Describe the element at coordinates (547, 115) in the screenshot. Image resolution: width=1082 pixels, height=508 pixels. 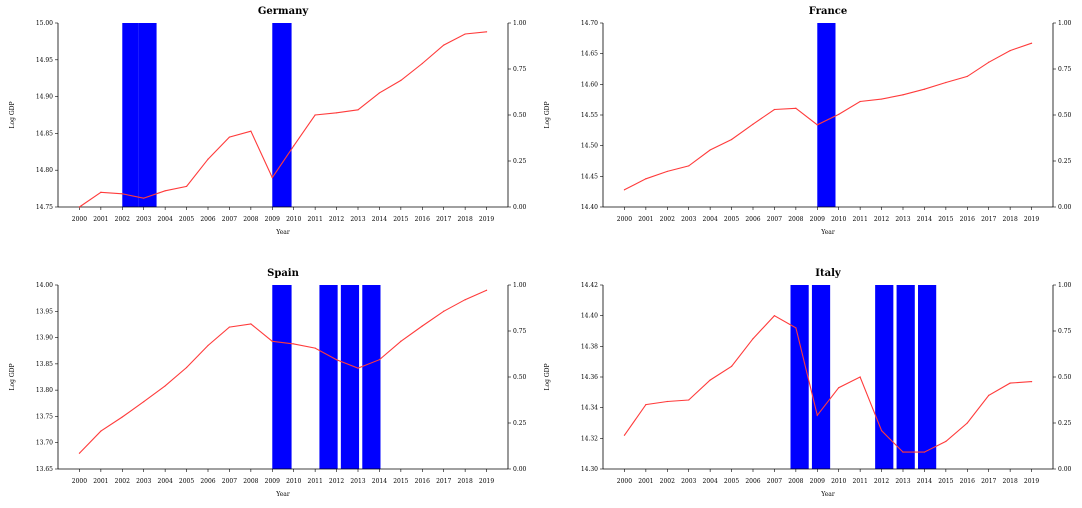
I see `y-axis-label: Log GDP` at that location.